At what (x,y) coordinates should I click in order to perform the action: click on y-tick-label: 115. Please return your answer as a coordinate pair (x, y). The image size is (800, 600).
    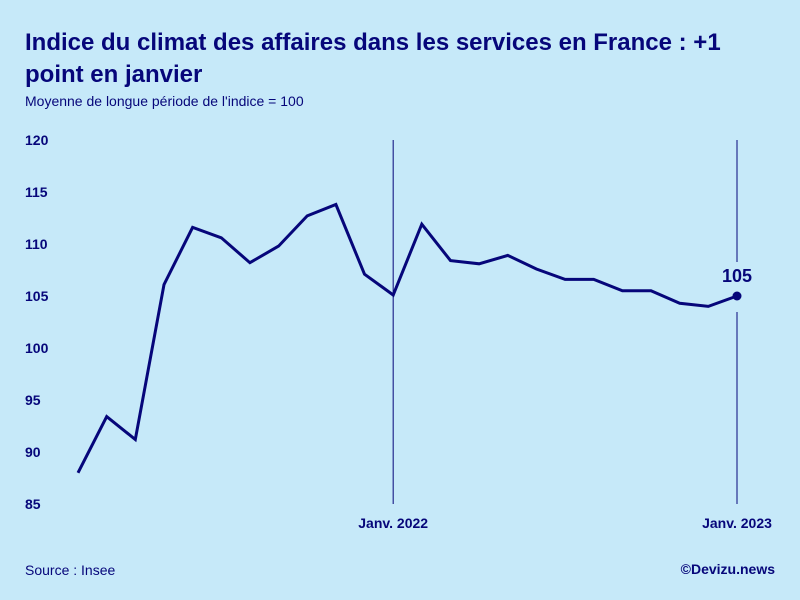
    Looking at the image, I should click on (36, 192).